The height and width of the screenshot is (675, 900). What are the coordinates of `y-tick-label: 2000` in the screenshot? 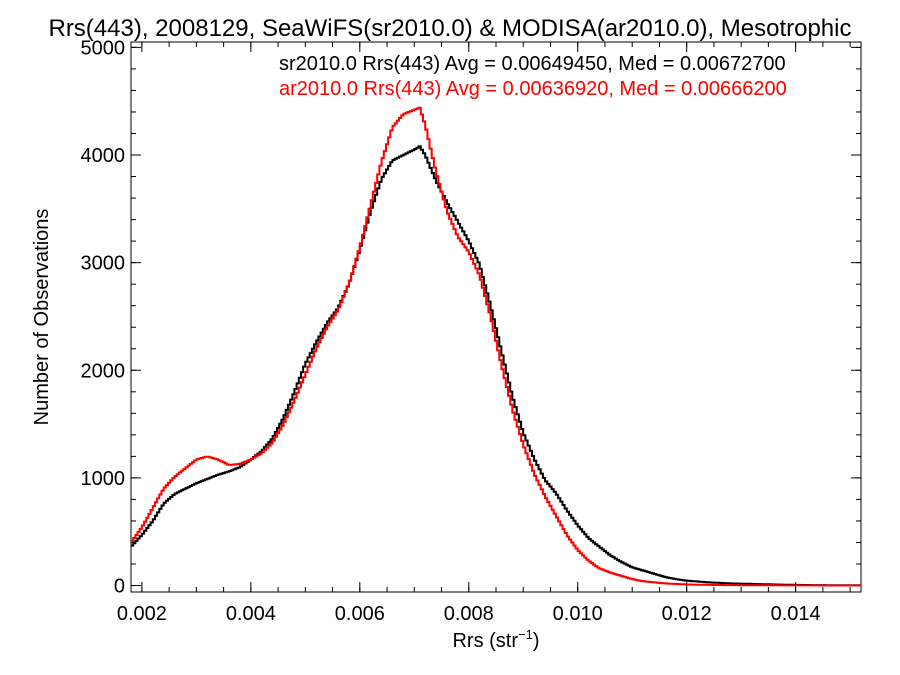 It's located at (103, 371).